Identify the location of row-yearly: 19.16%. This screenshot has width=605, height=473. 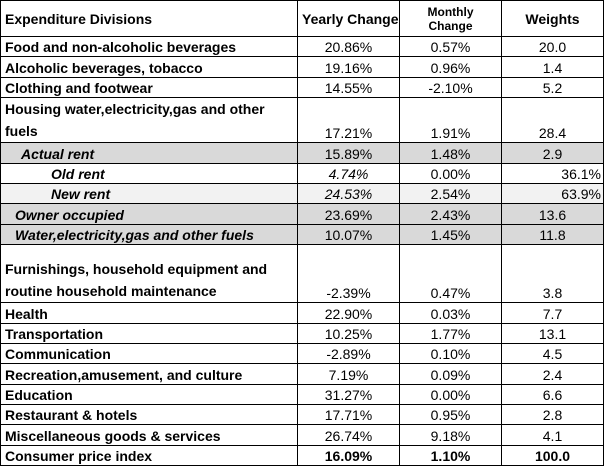
(348, 67).